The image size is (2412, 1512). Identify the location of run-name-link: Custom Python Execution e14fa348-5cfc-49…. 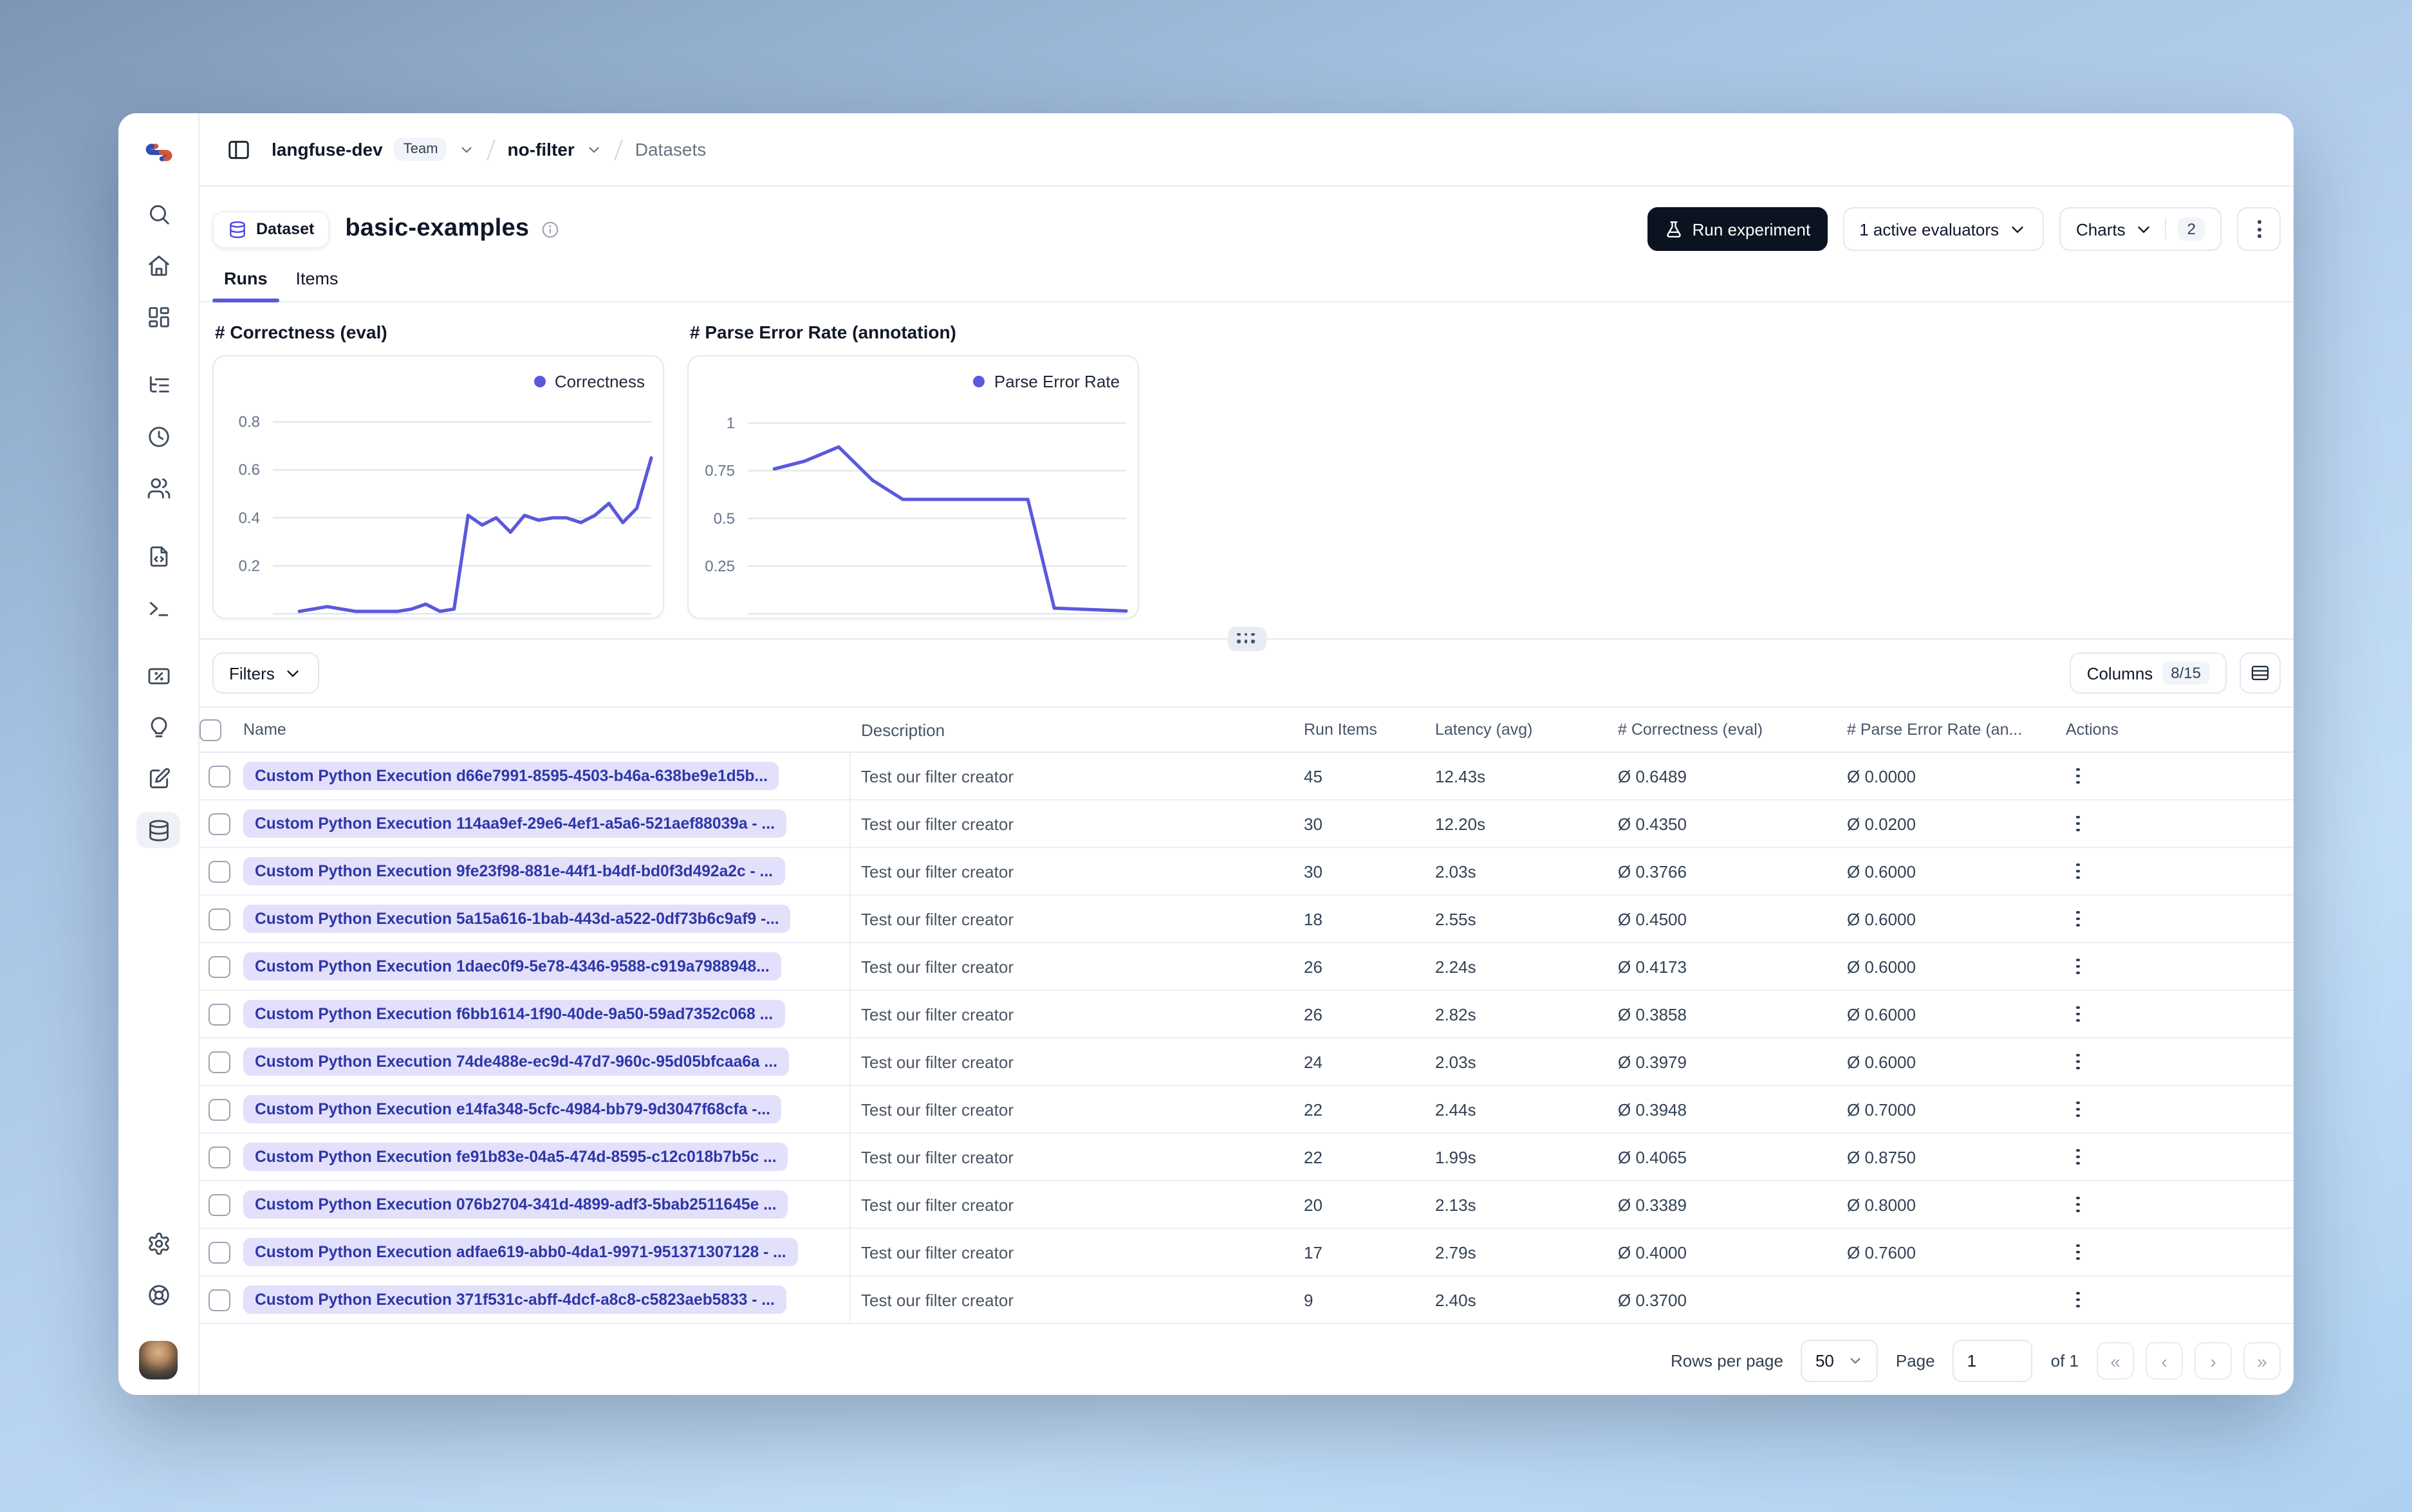
(512, 1109).